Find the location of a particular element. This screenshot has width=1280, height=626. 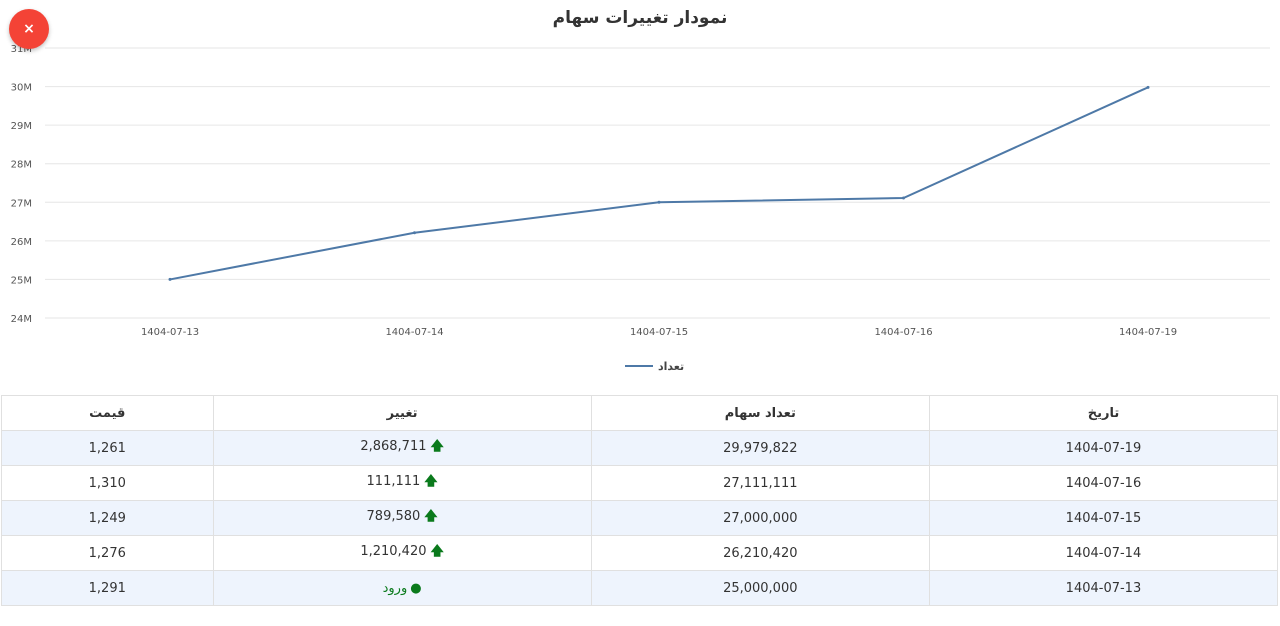

price-value: 1,261 is located at coordinates (107, 448).